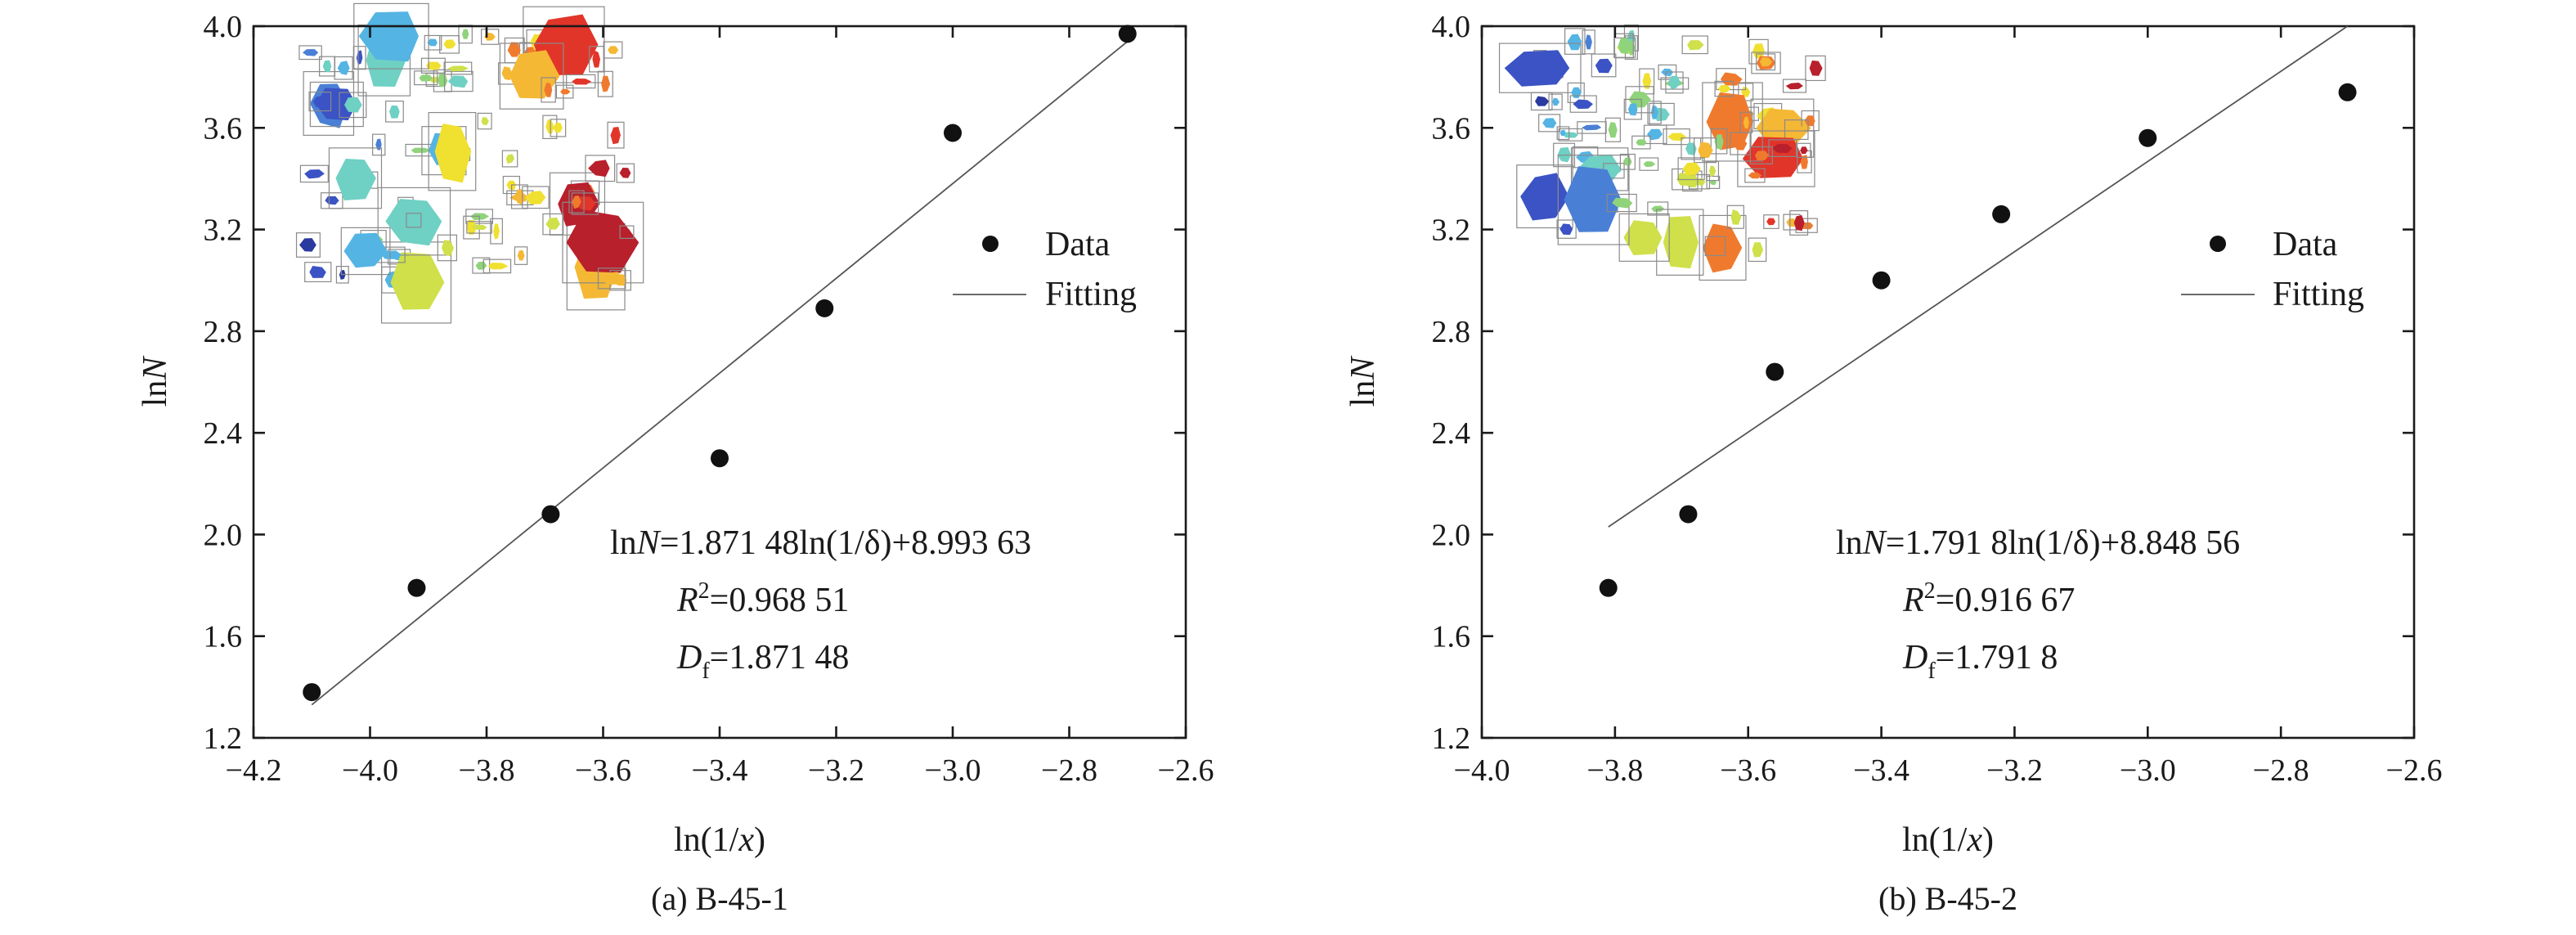 The width and height of the screenshot is (2576, 935). What do you see at coordinates (990, 244) in the screenshot?
I see `legend-data-marker-a` at bounding box center [990, 244].